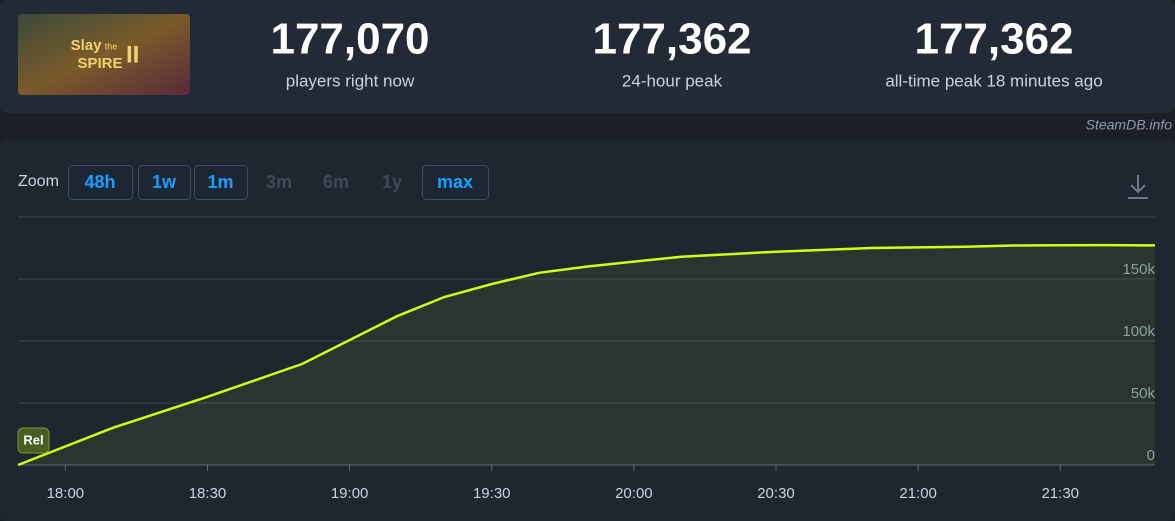 The height and width of the screenshot is (521, 1175). I want to click on logo-text: the, so click(111, 46).